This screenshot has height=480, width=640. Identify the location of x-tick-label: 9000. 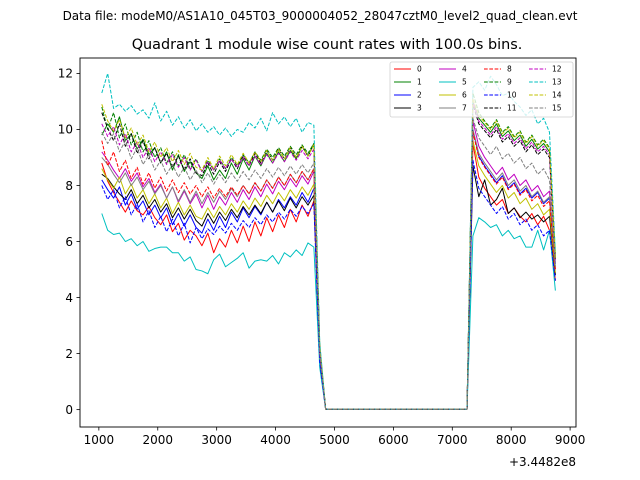
(570, 440).